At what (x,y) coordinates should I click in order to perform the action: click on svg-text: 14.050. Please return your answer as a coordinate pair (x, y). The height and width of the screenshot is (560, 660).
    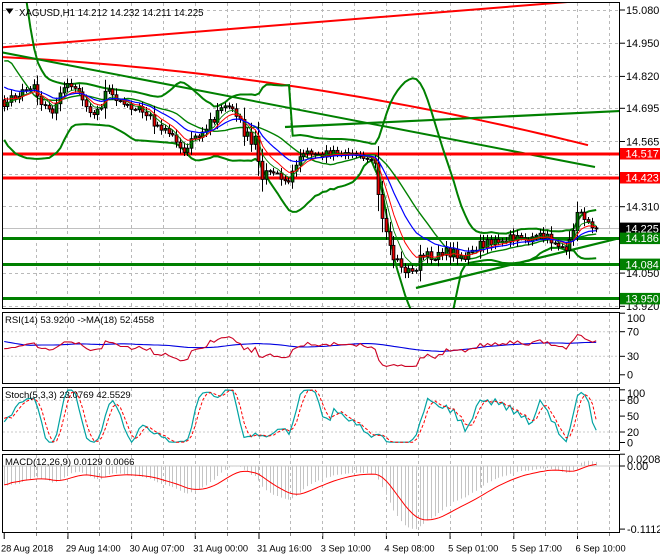
    Looking at the image, I should click on (642, 274).